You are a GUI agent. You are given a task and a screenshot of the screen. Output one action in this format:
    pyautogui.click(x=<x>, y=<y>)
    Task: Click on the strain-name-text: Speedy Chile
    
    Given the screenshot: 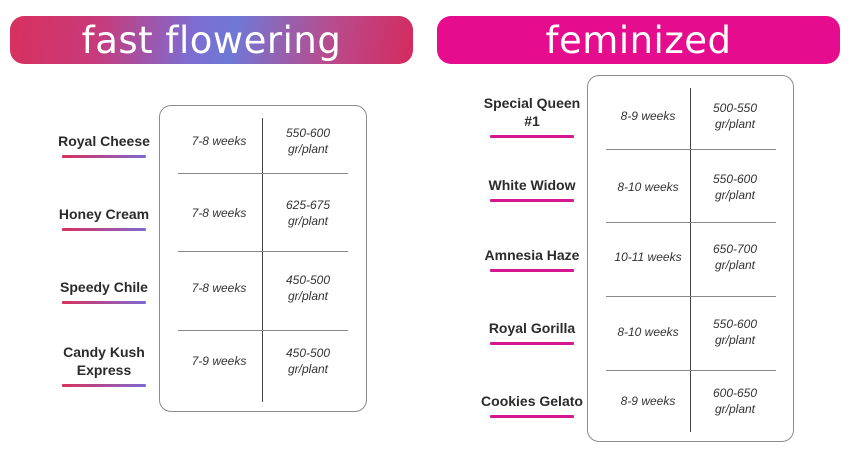 What is the action you would take?
    pyautogui.click(x=104, y=287)
    